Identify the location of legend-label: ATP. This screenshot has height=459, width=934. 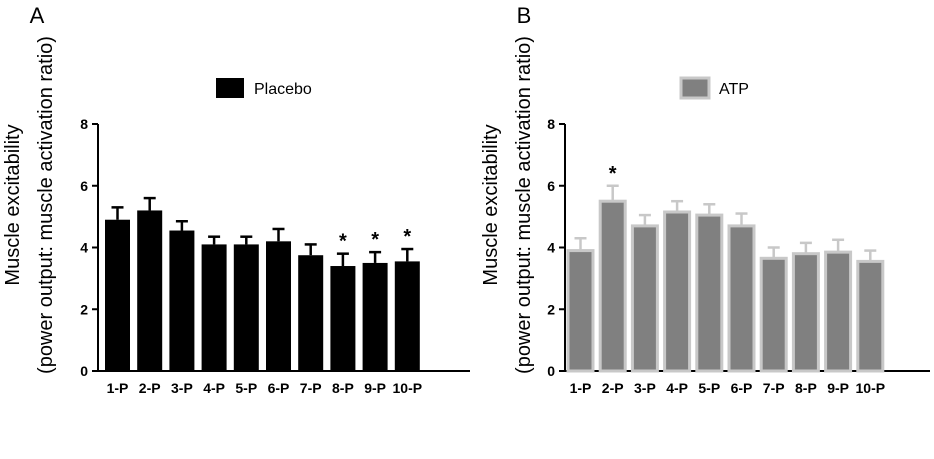
(734, 89).